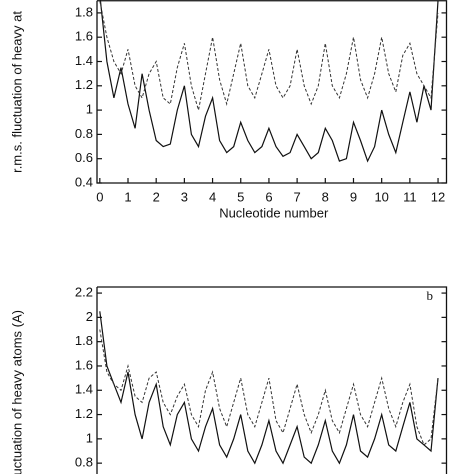 This screenshot has height=474, width=474. What do you see at coordinates (84, 181) in the screenshot?
I see `y-tick-label: 0.4` at bounding box center [84, 181].